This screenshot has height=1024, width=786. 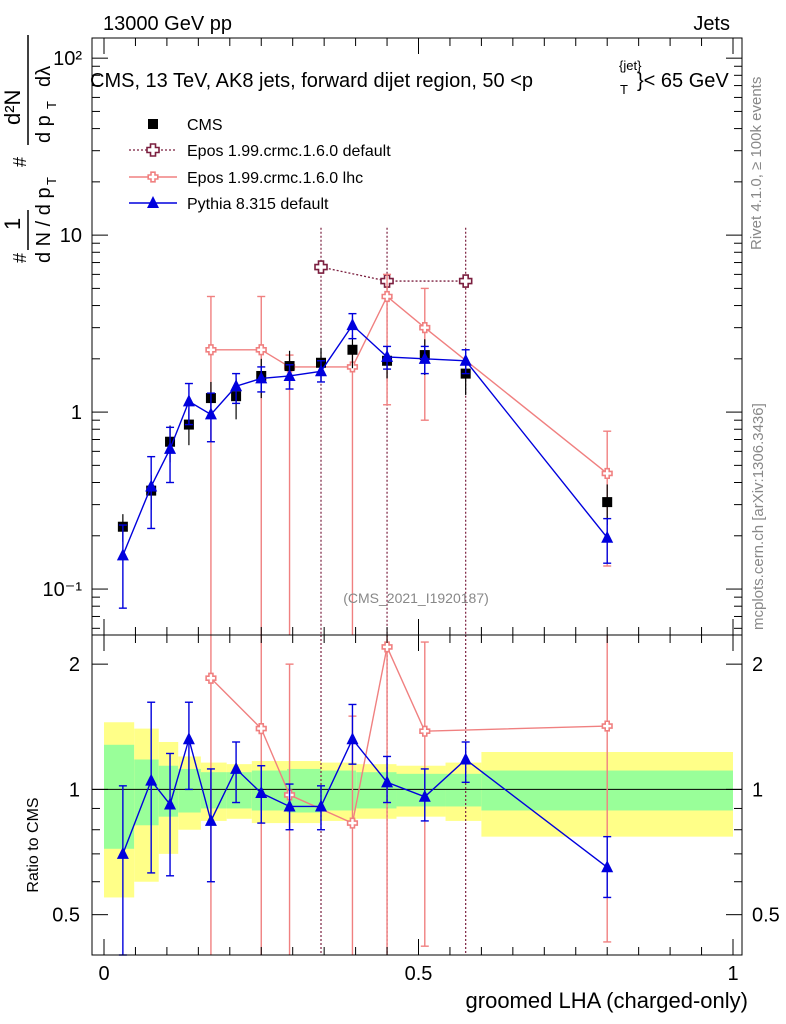 I want to click on svg-text: 1, so click(x=12, y=224).